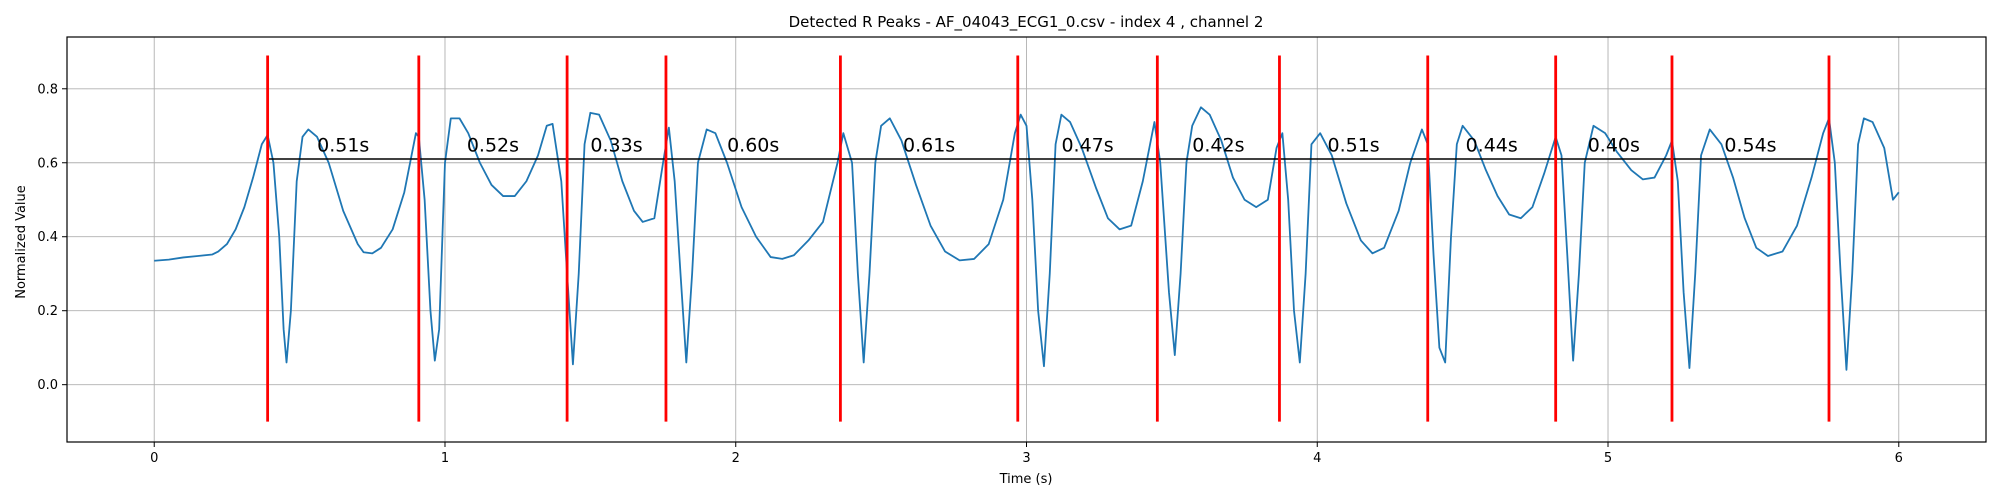 This screenshot has width=2000, height=500. I want to click on x-tick-label: 0, so click(154, 458).